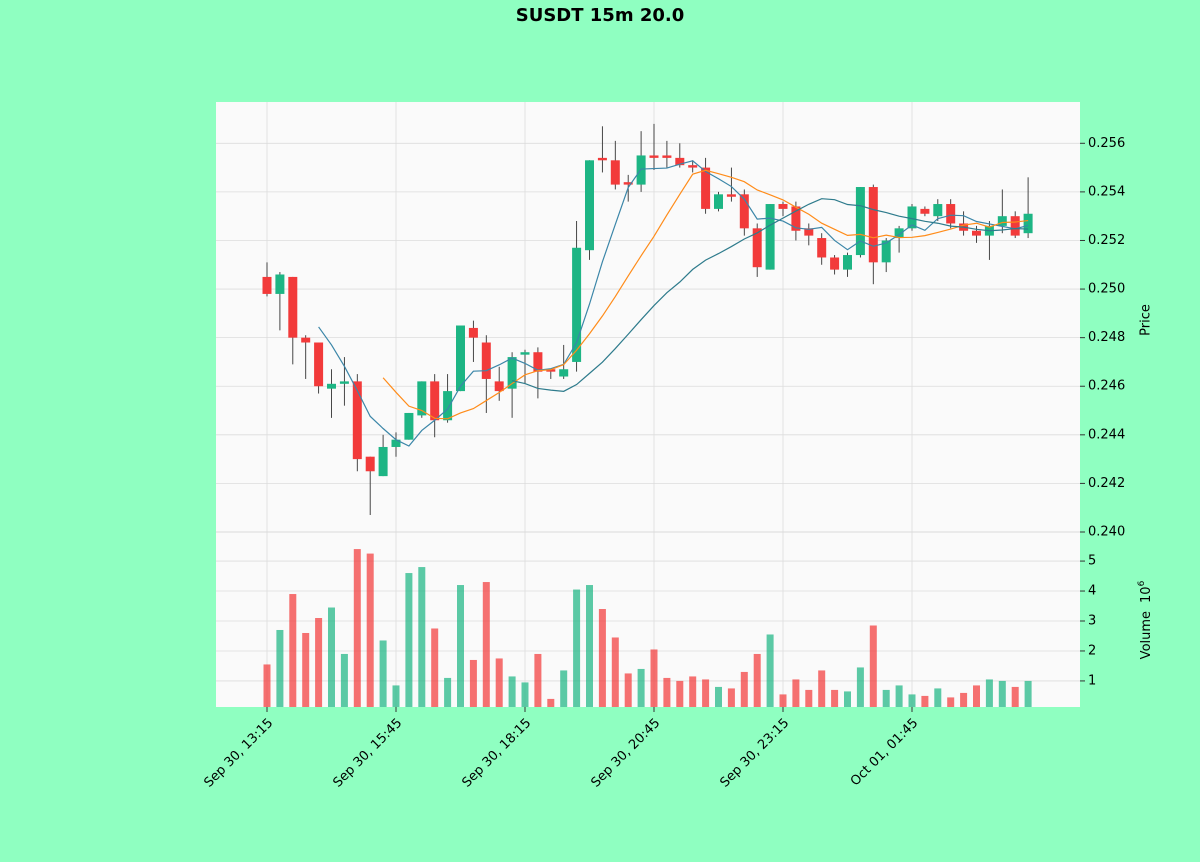 The image size is (1200, 862). I want to click on x-tick-label: Sep 30, 18:15, so click(496, 753).